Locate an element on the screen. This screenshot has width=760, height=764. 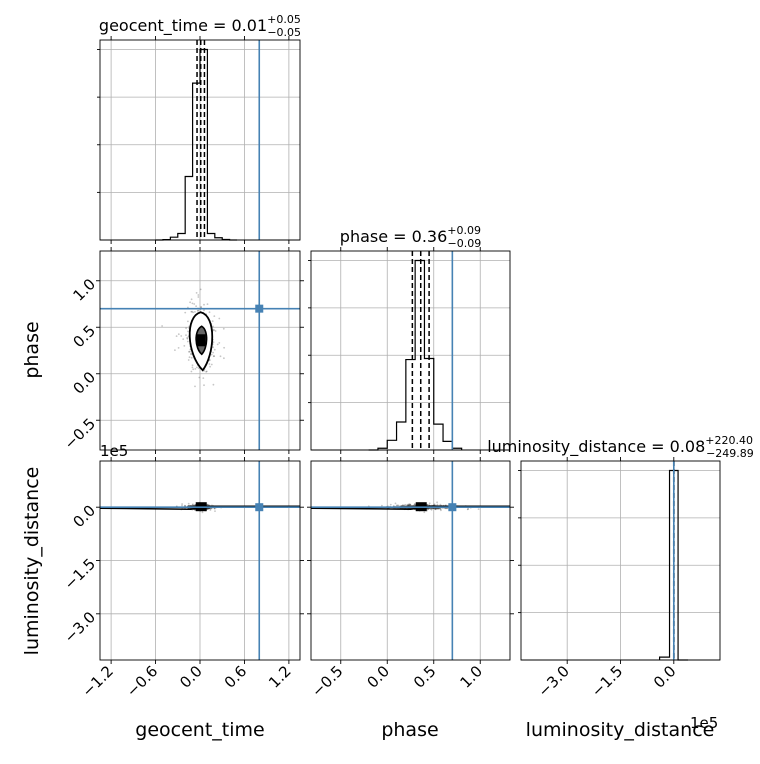
xtick-label-luminosity_distance: −3.0 is located at coordinates (554, 681).